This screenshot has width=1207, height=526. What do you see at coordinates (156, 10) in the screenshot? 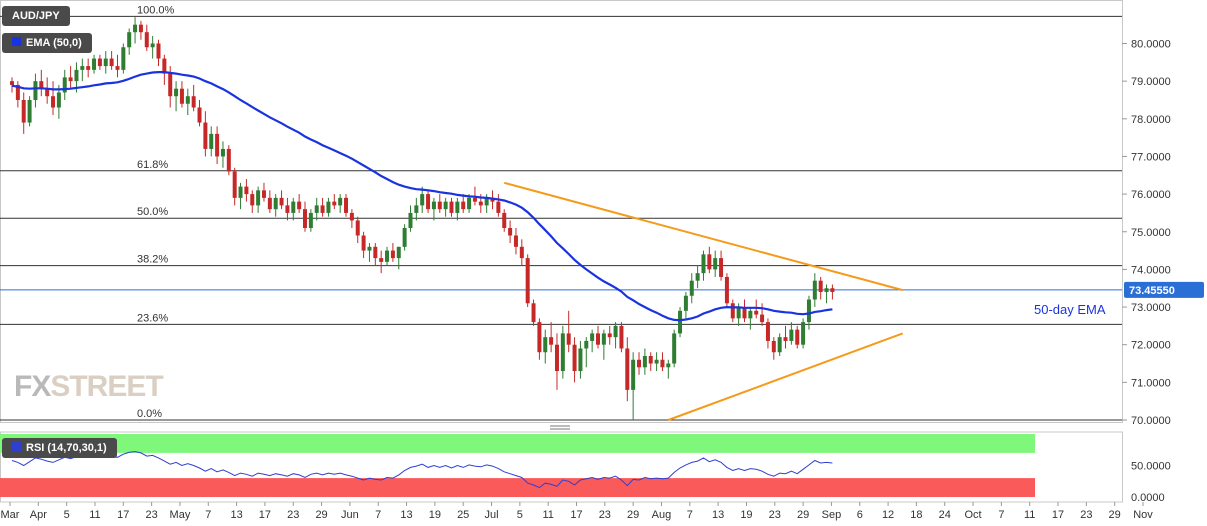
I see `fib-level-label: 100.0%` at bounding box center [156, 10].